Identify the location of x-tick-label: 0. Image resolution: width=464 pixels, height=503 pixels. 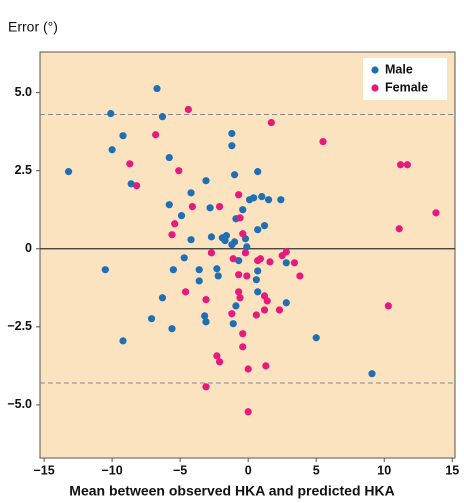
(248, 470).